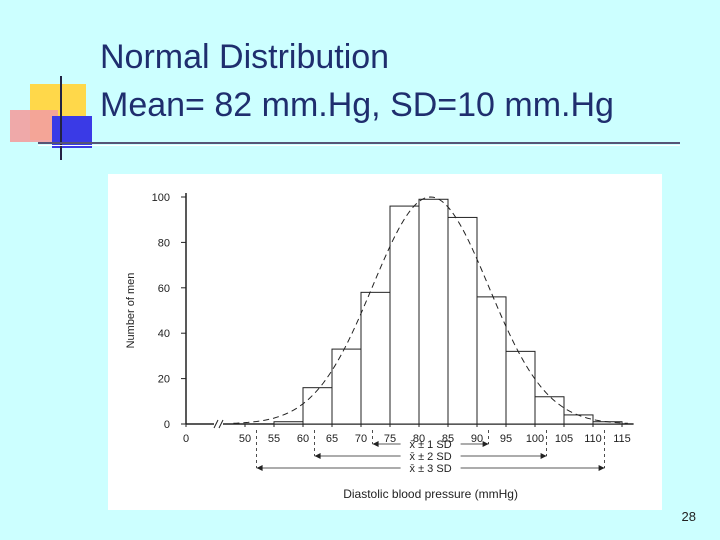 Image resolution: width=720 pixels, height=540 pixels. What do you see at coordinates (34, 126) in the screenshot?
I see `decor-pink-square` at bounding box center [34, 126].